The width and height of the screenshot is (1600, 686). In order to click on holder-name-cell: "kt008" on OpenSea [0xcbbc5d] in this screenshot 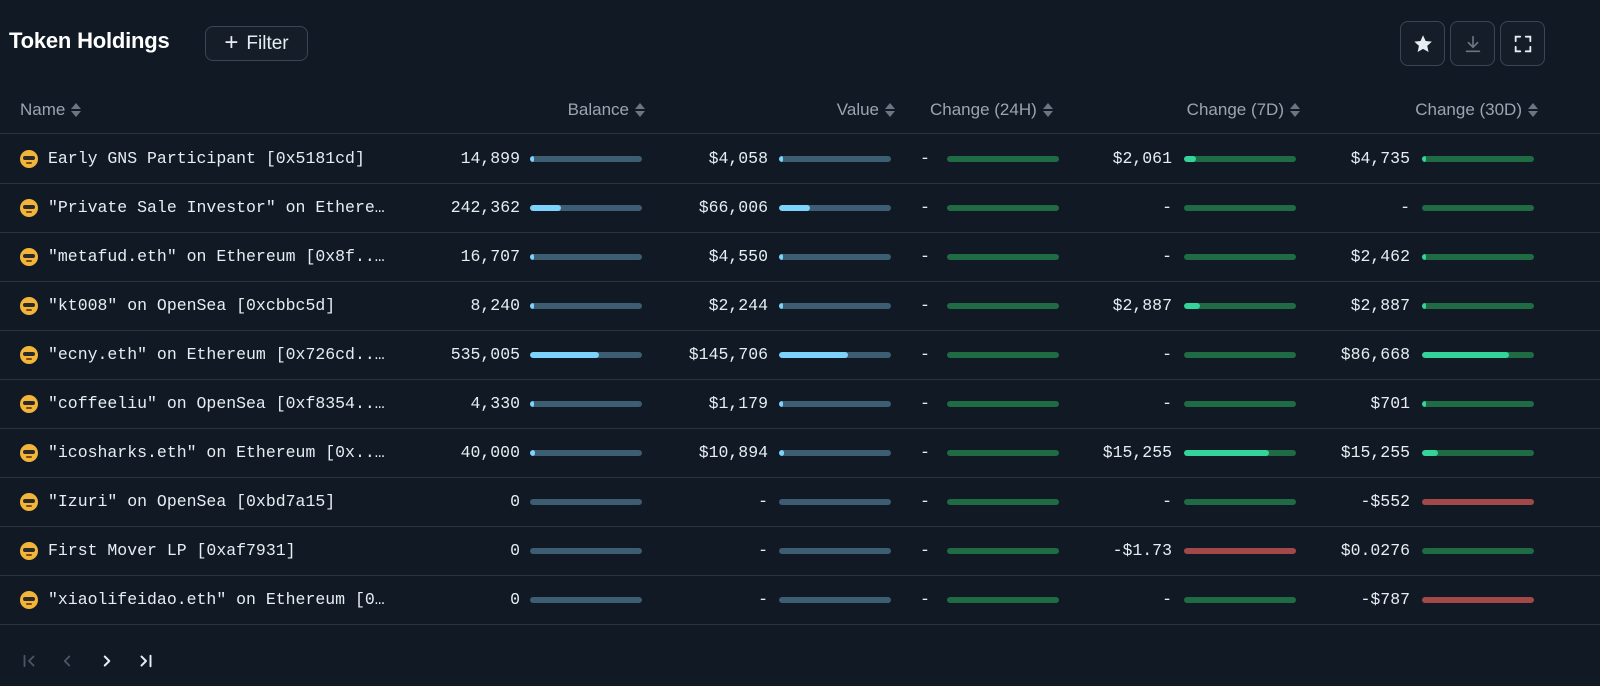, I will do `click(205, 305)`.